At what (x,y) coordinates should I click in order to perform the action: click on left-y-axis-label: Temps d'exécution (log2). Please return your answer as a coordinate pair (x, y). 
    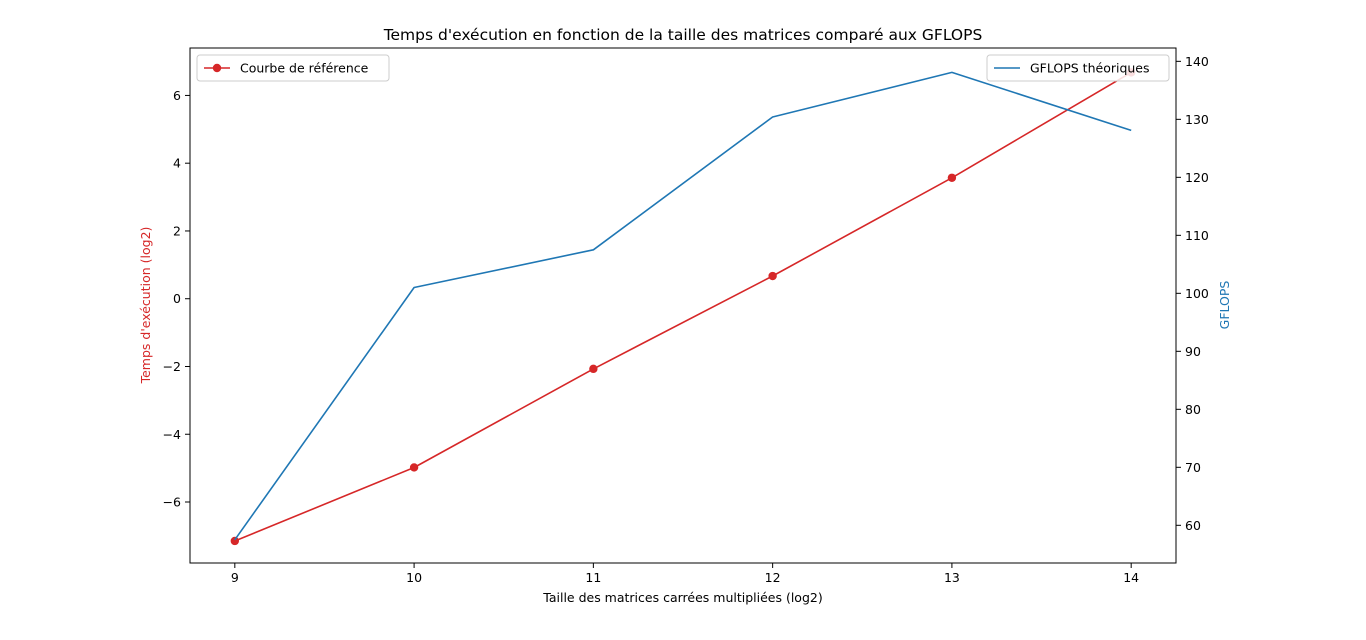
    Looking at the image, I should click on (145, 306).